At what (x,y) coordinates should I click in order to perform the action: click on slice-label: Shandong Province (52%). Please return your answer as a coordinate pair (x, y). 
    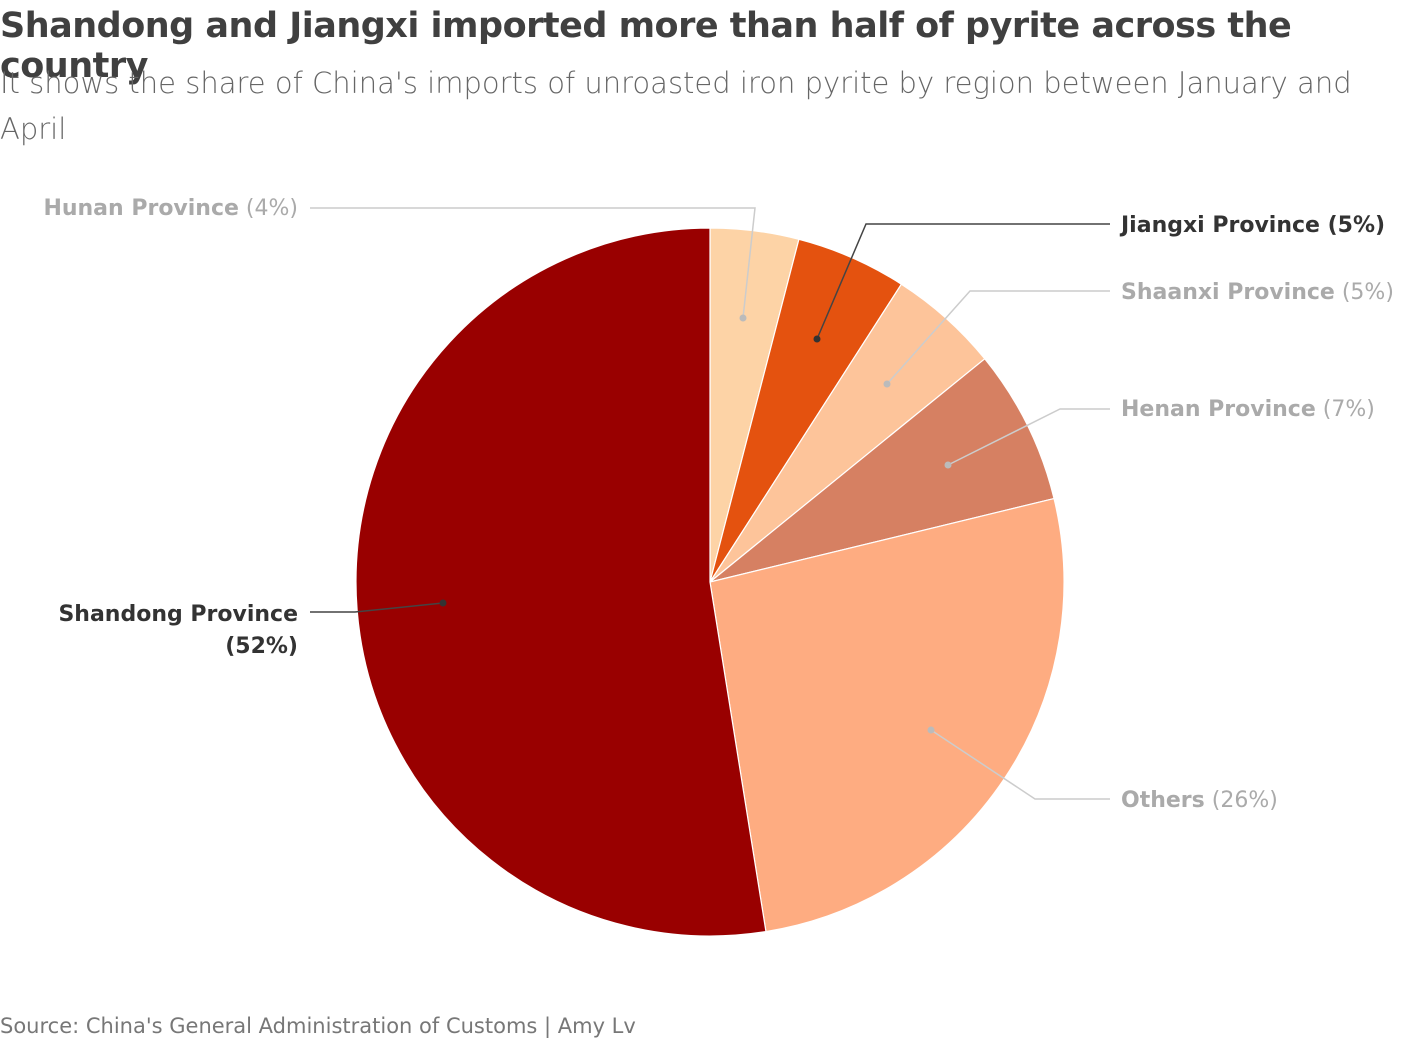
    Looking at the image, I should click on (178, 630).